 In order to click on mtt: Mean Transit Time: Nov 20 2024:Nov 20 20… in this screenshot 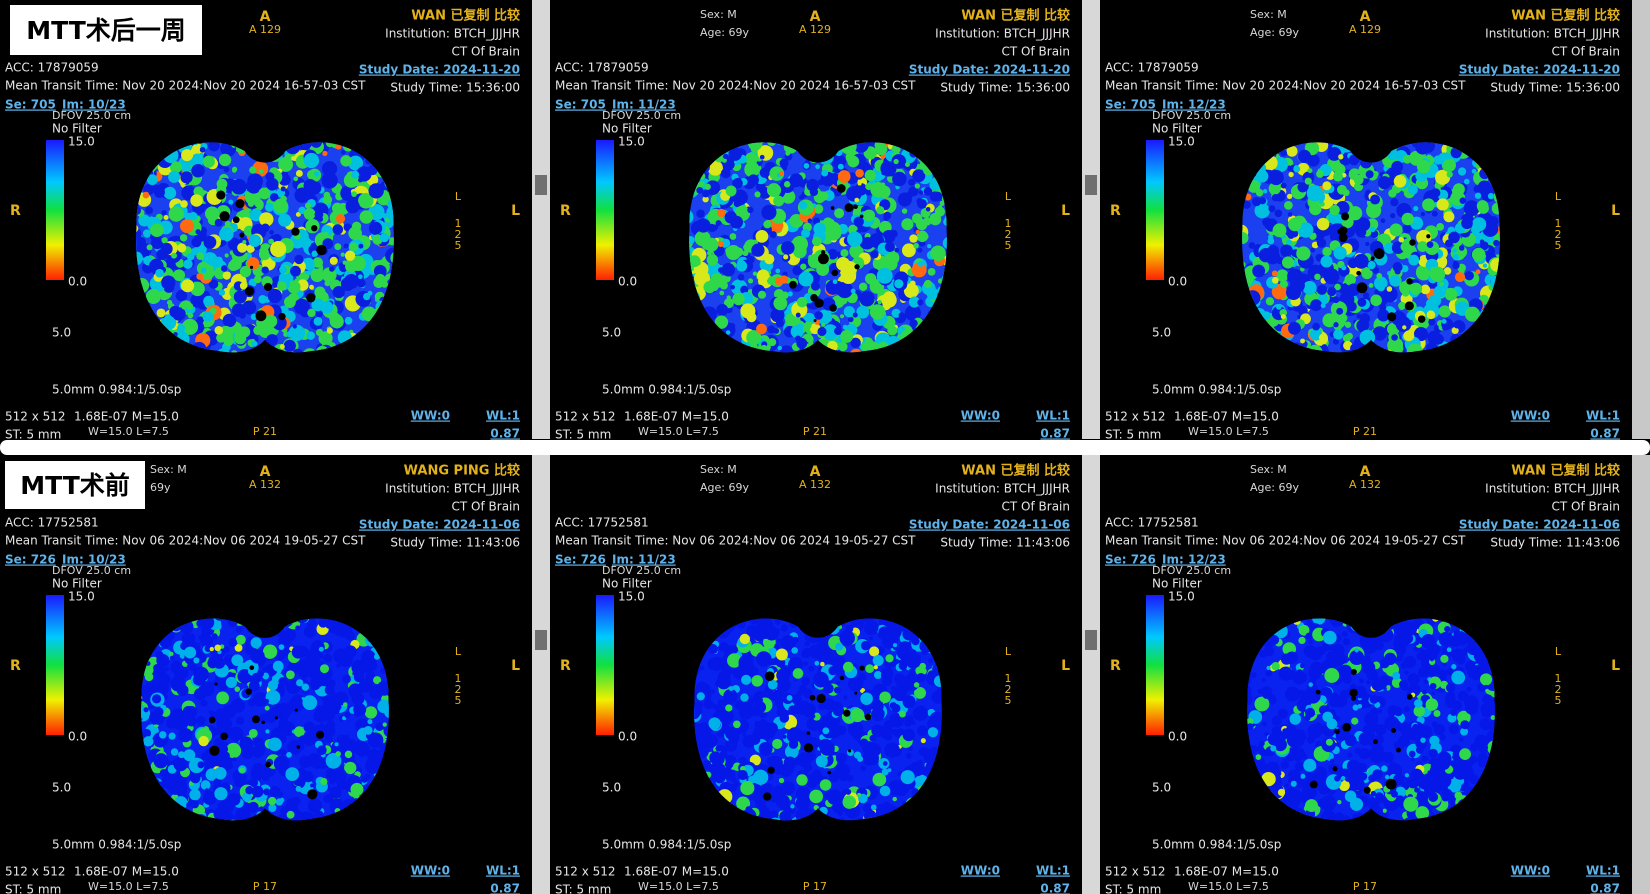, I will do `click(185, 86)`.